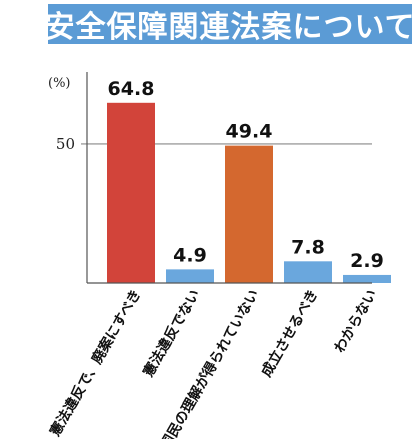 This screenshot has height=439, width=415. I want to click on title-banner: 安全保障関連法案について, so click(229, 24).